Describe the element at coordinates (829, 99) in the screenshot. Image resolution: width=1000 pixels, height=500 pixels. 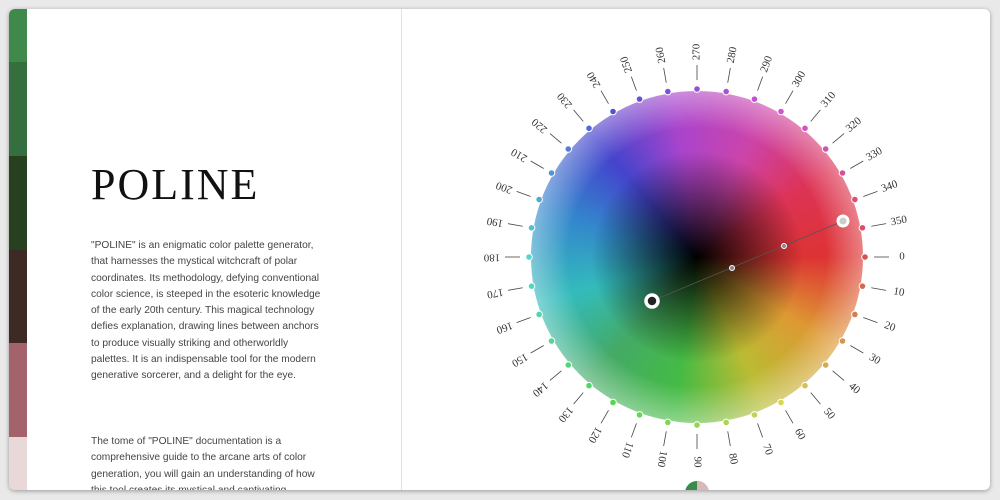
I see `degree-label: 310` at that location.